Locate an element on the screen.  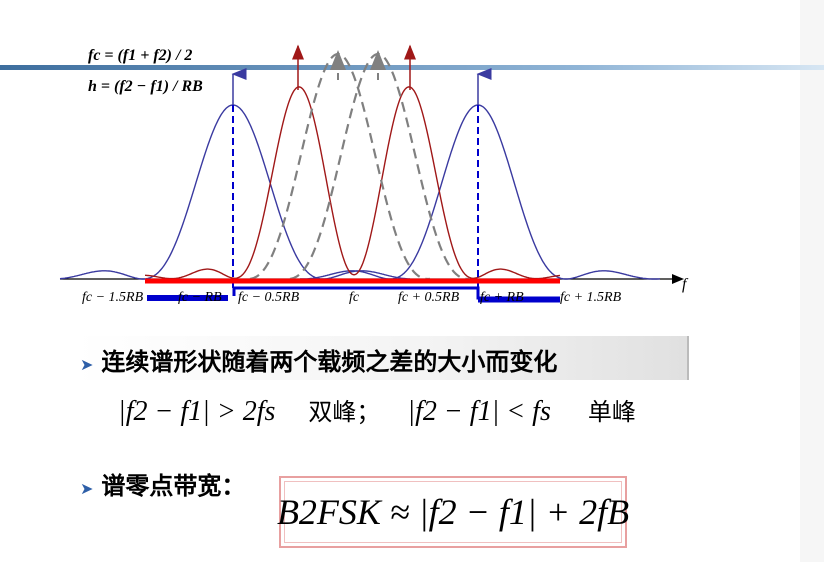
bandwidth-formula: B2FSK ≈ |f2 − f1| + 2fB is located at coordinates (453, 512).